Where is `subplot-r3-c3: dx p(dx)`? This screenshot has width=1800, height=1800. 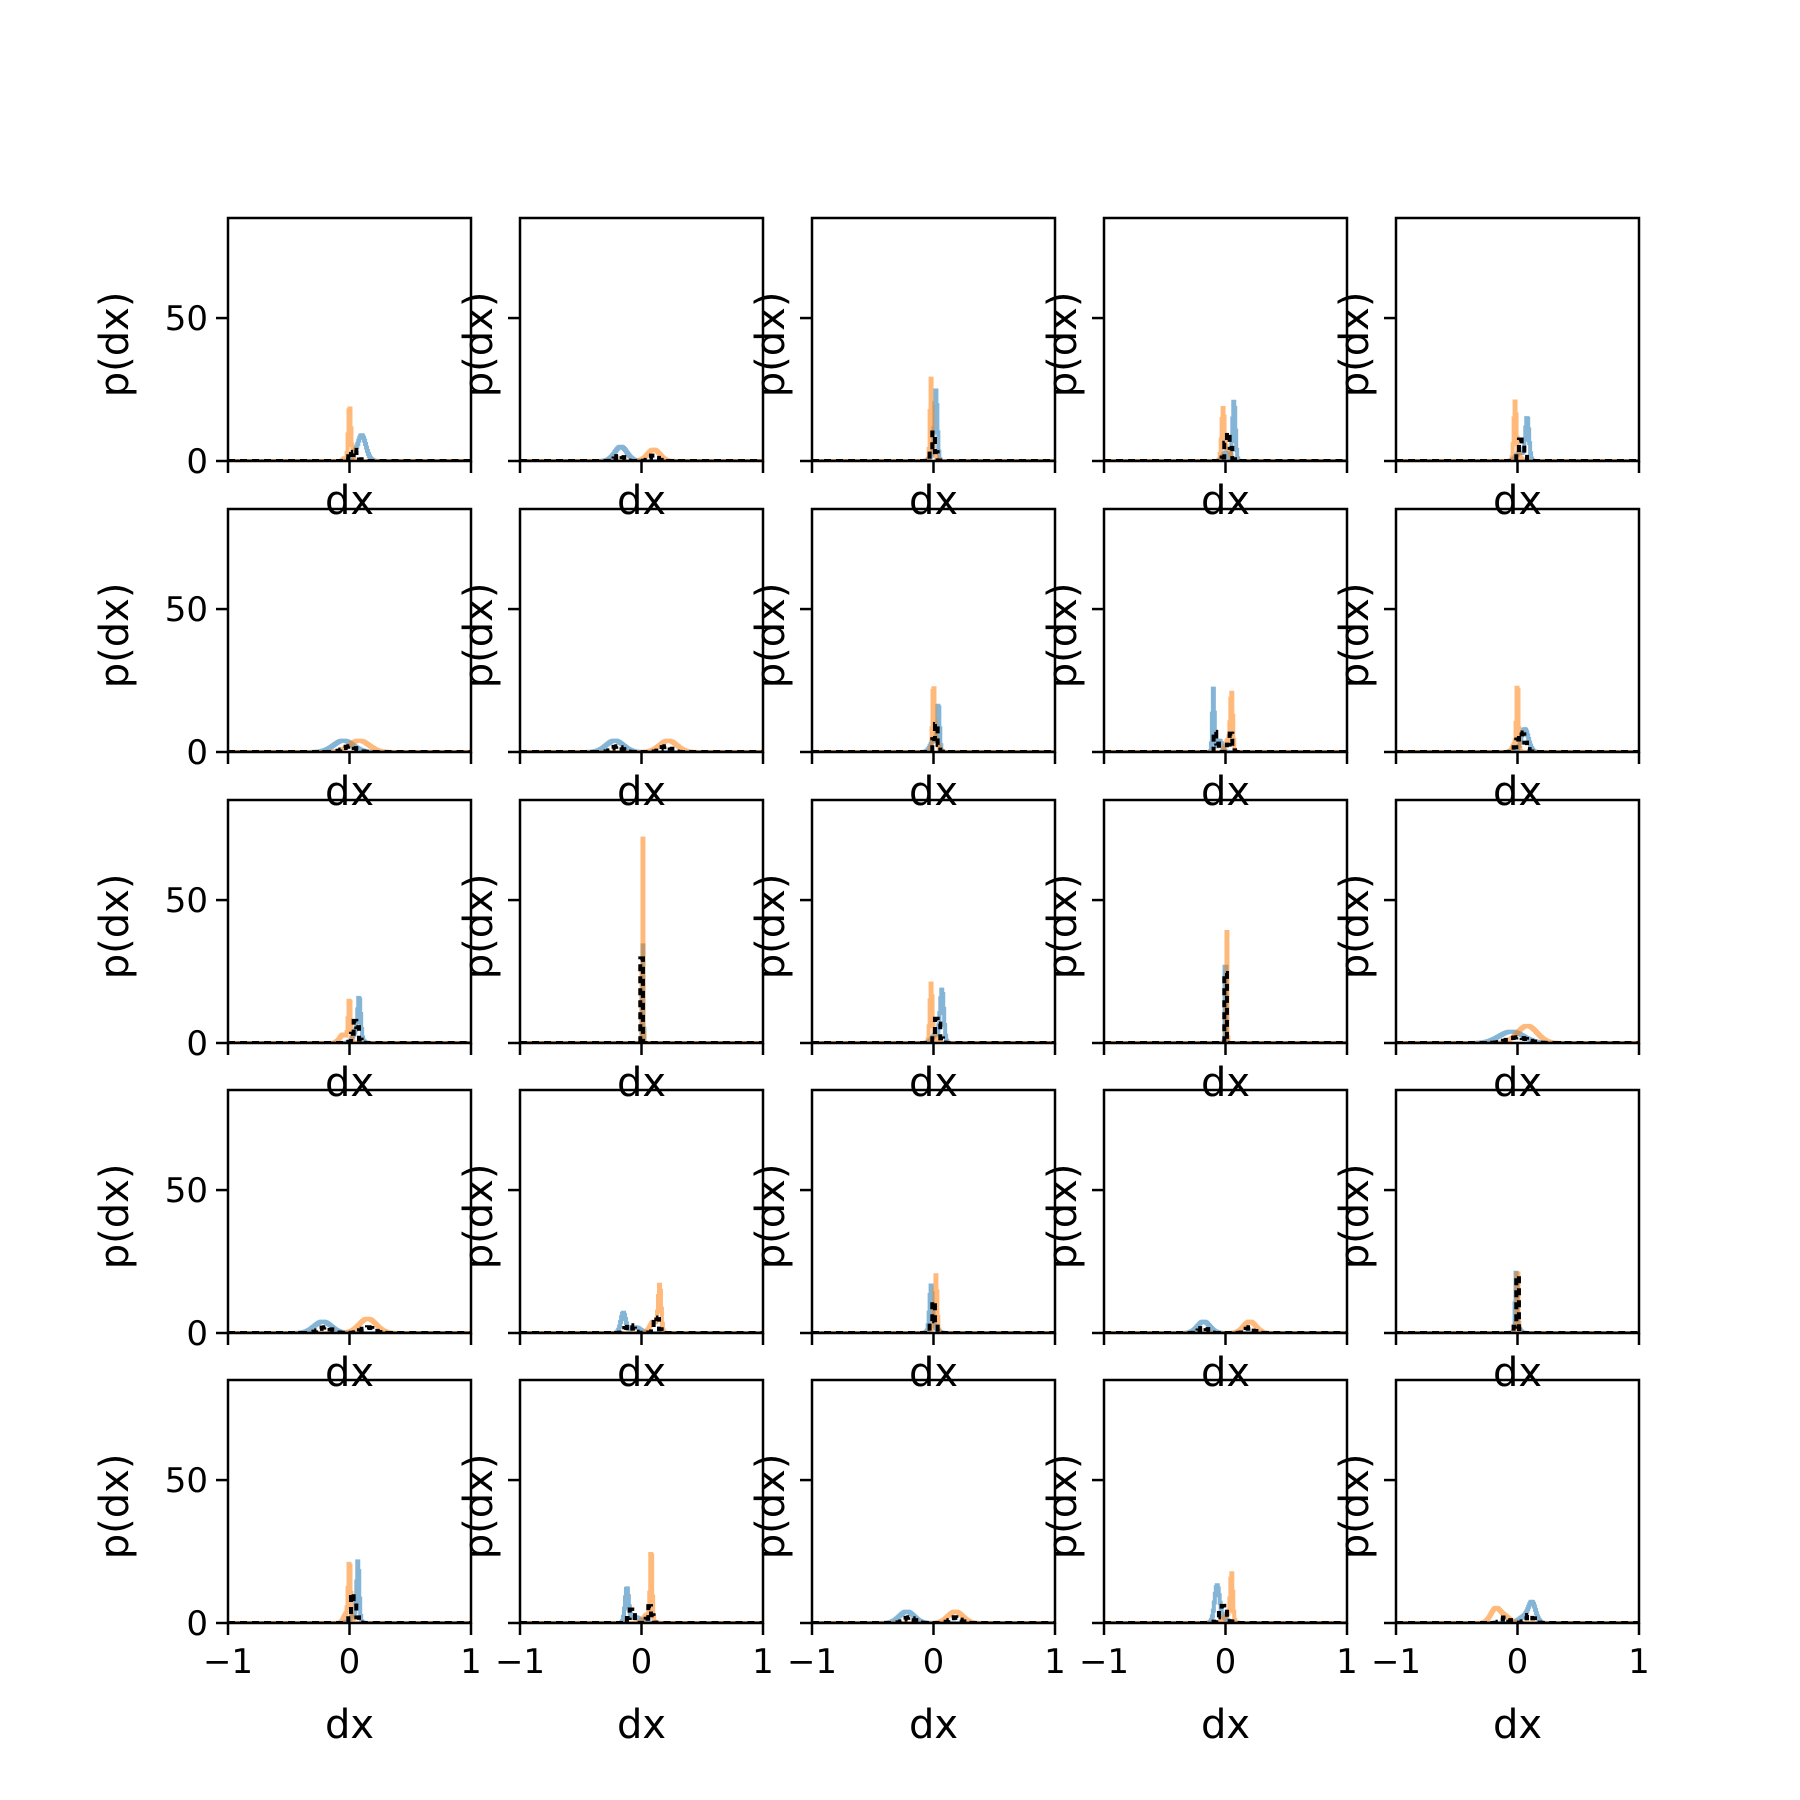 subplot-r3-c3: dx p(dx) is located at coordinates (902, 952).